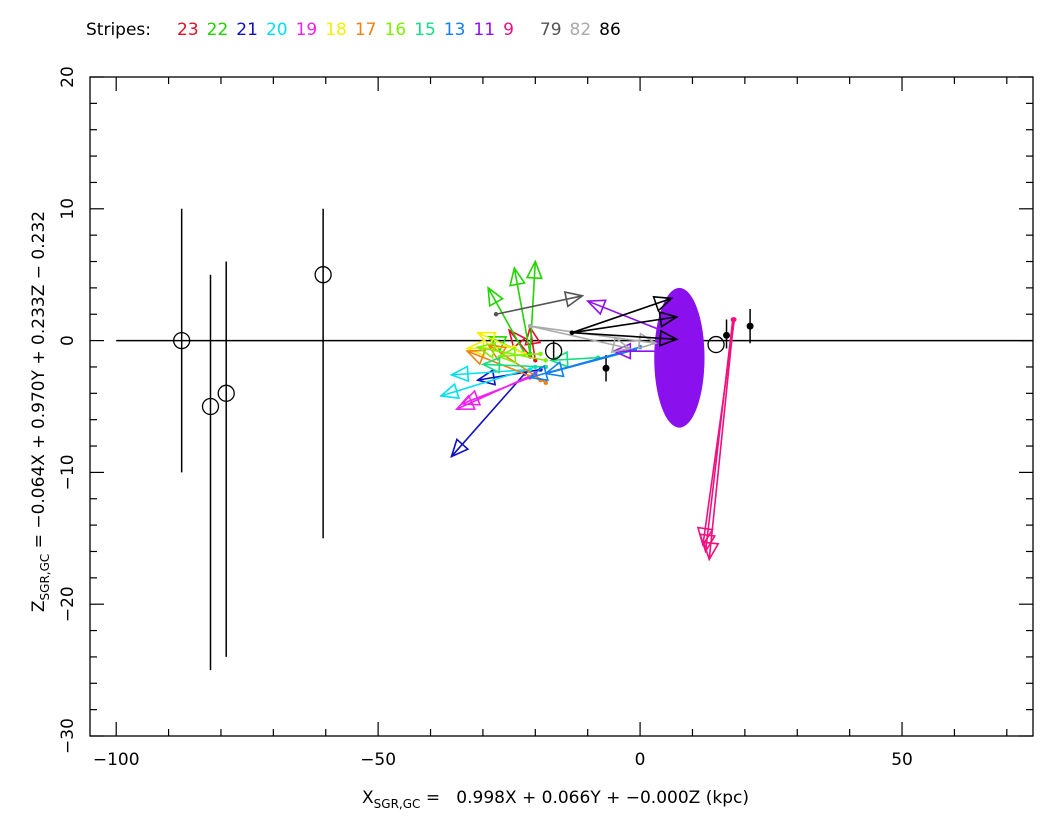 The width and height of the screenshot is (1057, 820). I want to click on y-axis-formula: = −0.064X + 0.970Y + 0.233Z − 0.232, so click(39, 382).